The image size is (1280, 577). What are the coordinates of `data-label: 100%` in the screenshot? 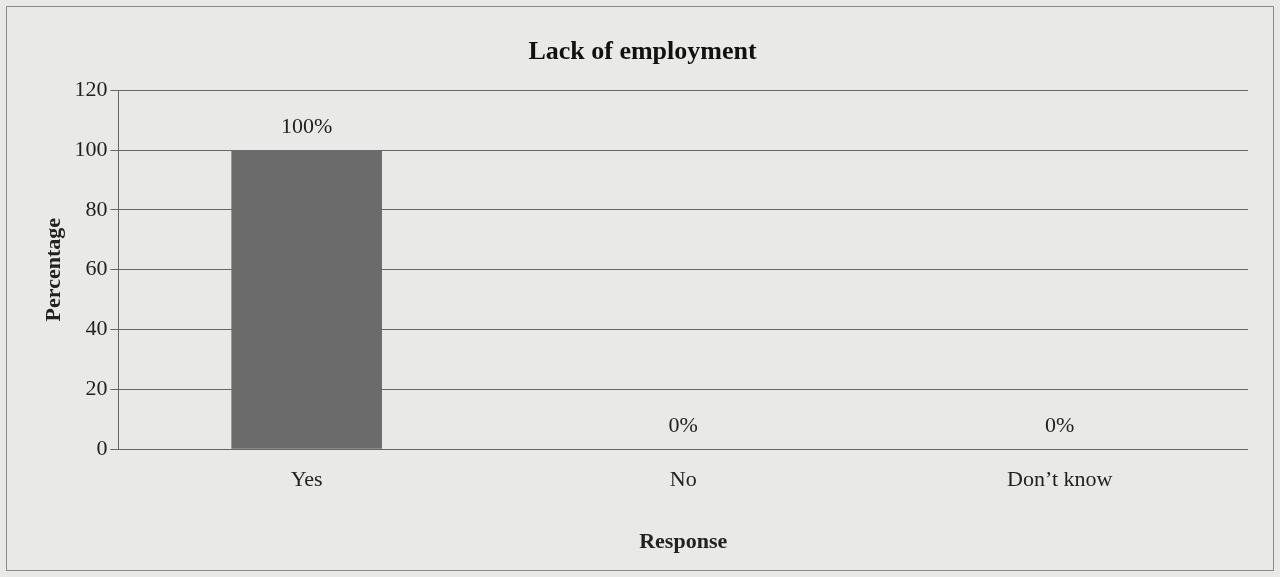 It's located at (307, 125).